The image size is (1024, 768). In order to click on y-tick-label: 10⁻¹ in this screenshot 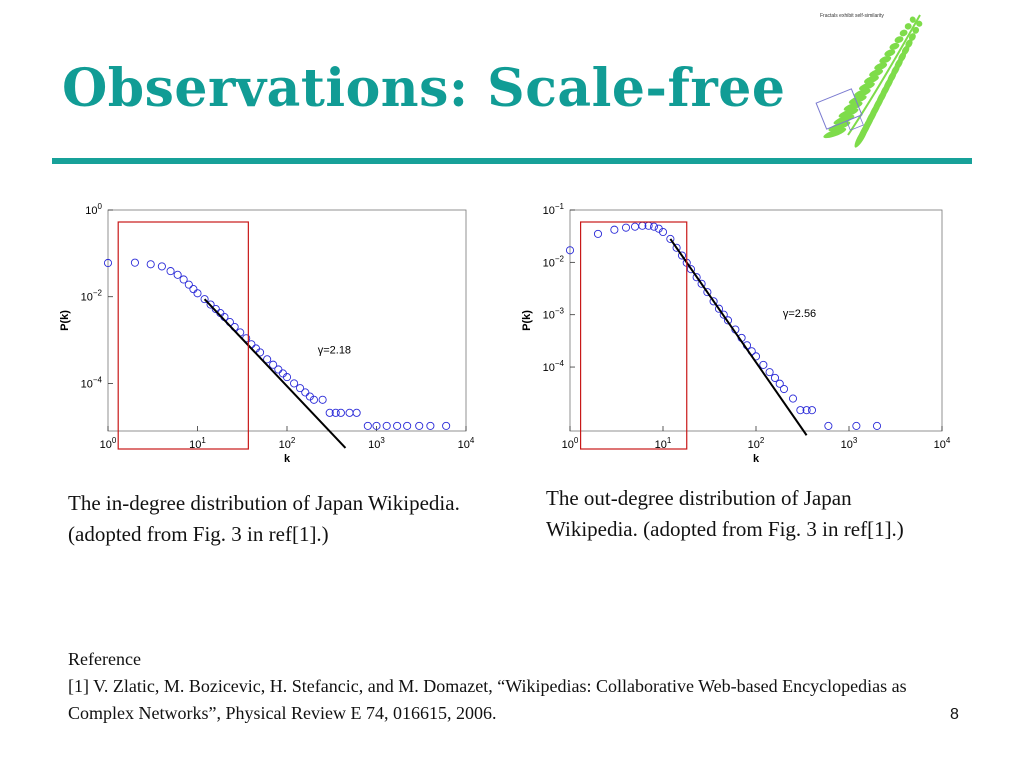, I will do `click(554, 209)`.